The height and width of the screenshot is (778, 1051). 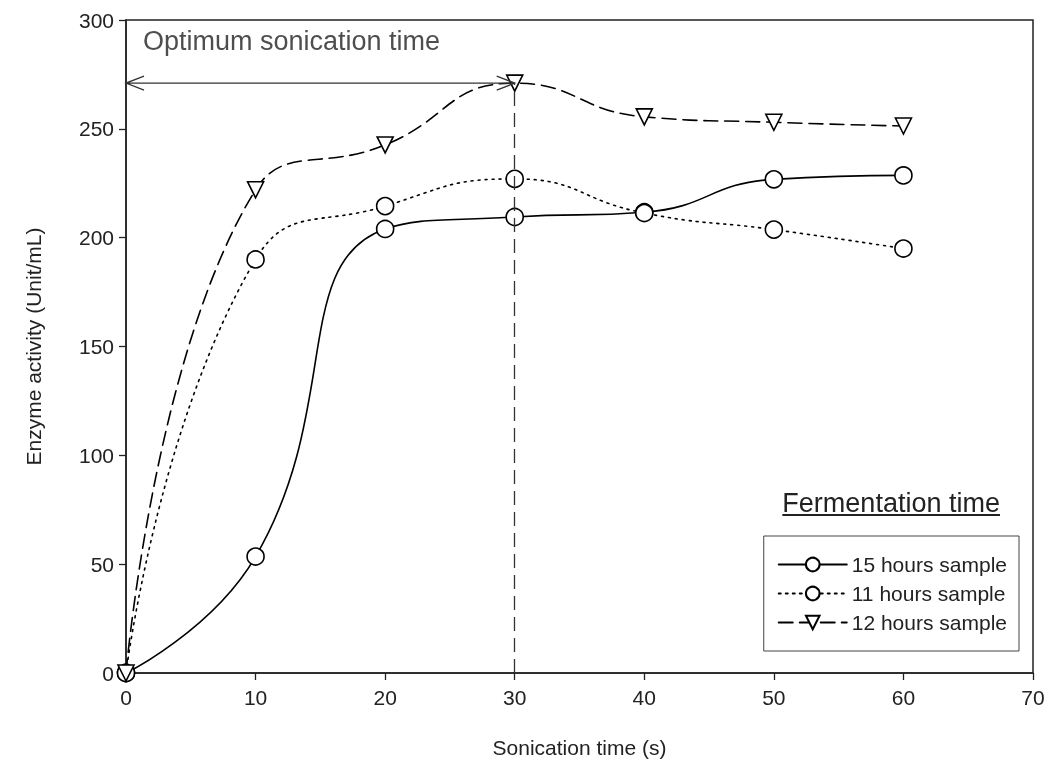 I want to click on legend-title: Fermentation time, so click(x=891, y=503).